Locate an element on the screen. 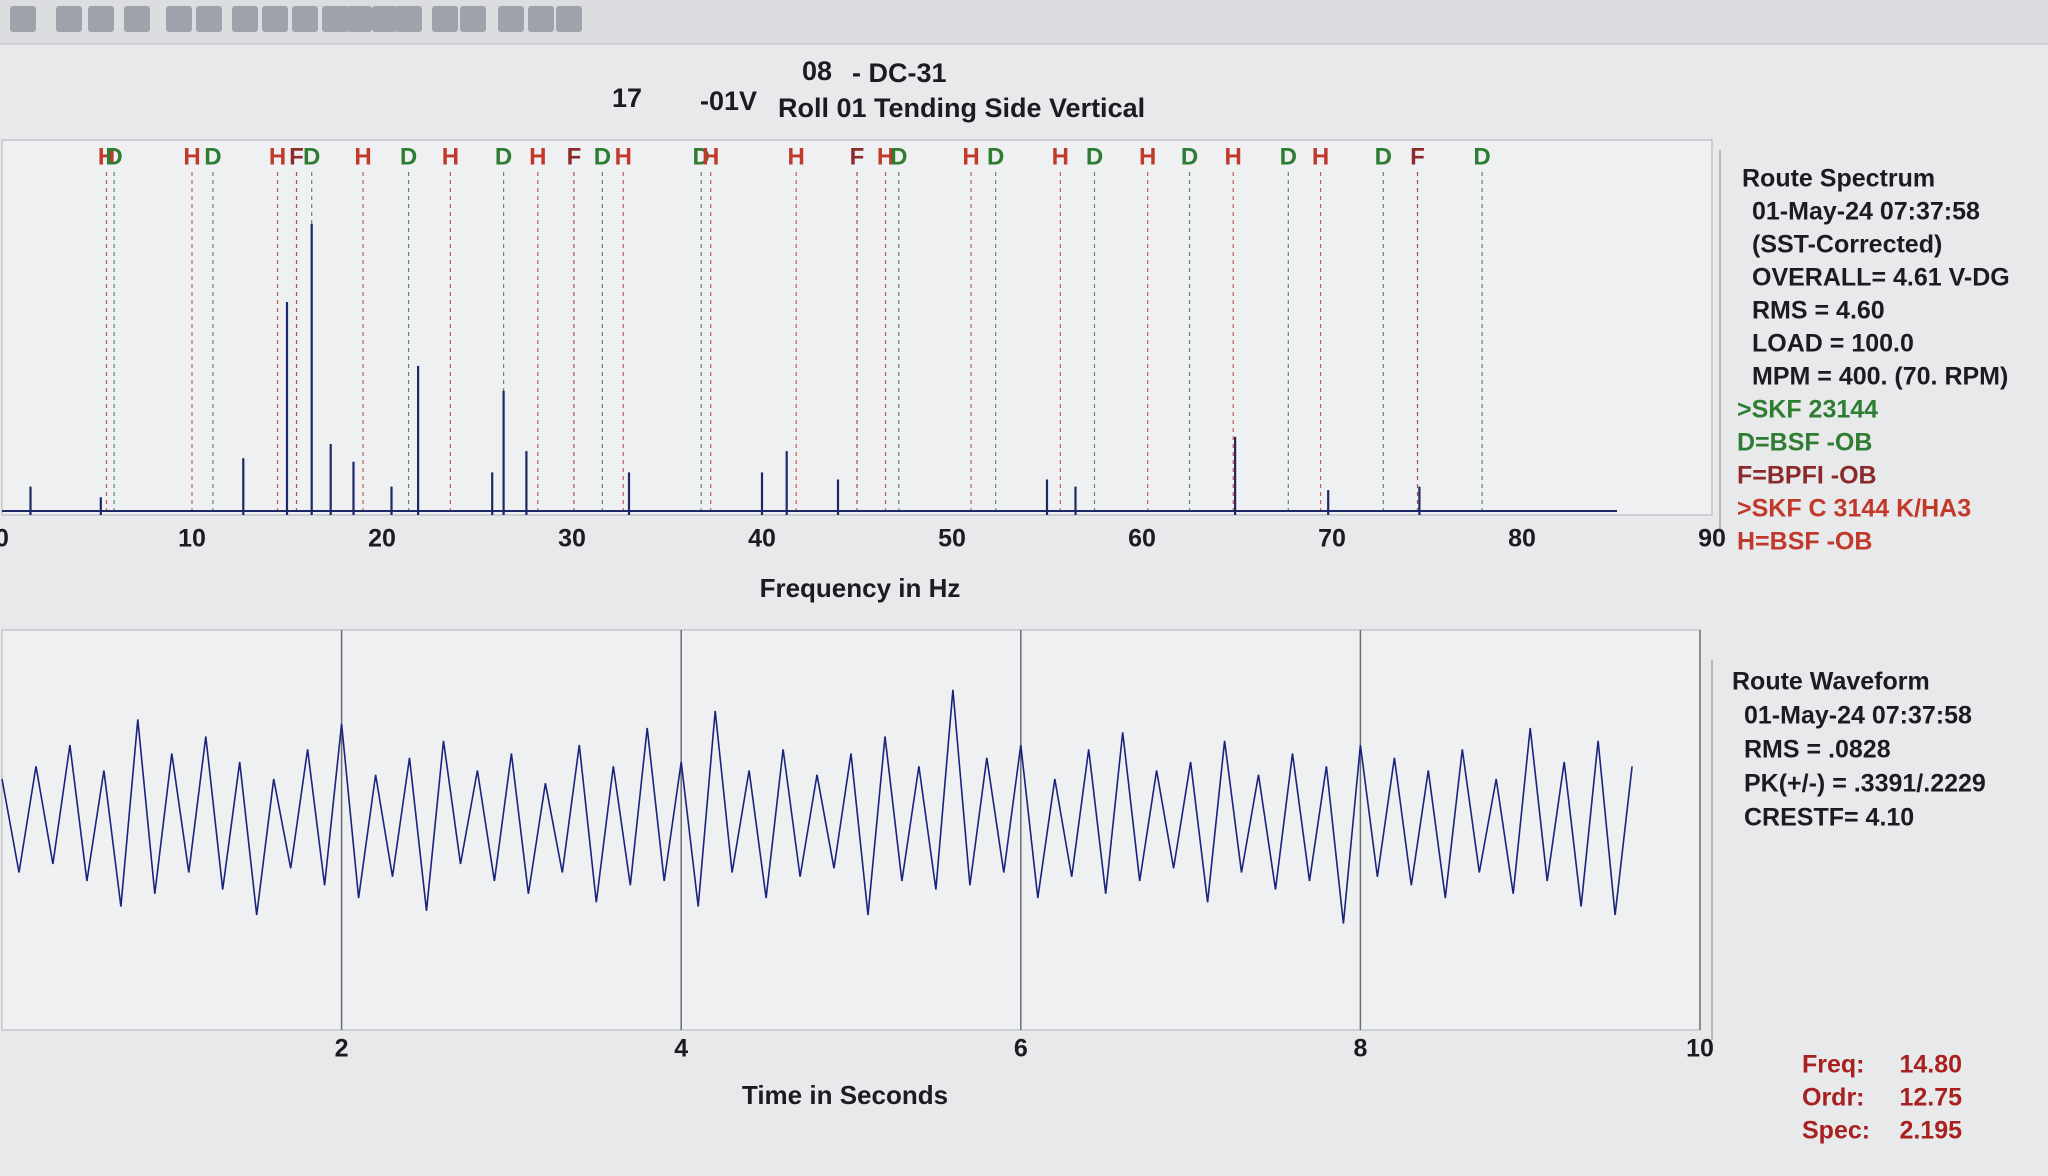 This screenshot has height=1176, width=2048. x-axis-title: Time in Seconds is located at coordinates (845, 1095).